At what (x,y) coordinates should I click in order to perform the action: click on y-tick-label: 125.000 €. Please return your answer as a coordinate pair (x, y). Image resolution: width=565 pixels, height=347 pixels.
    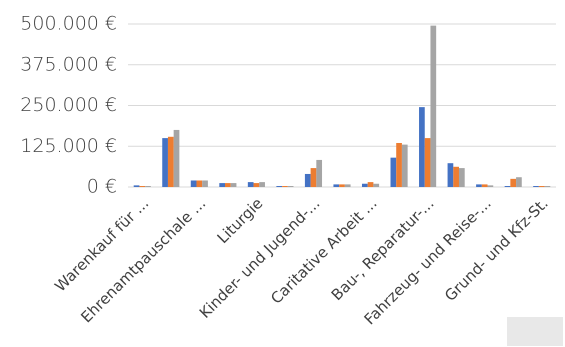
    Looking at the image, I should click on (68, 146).